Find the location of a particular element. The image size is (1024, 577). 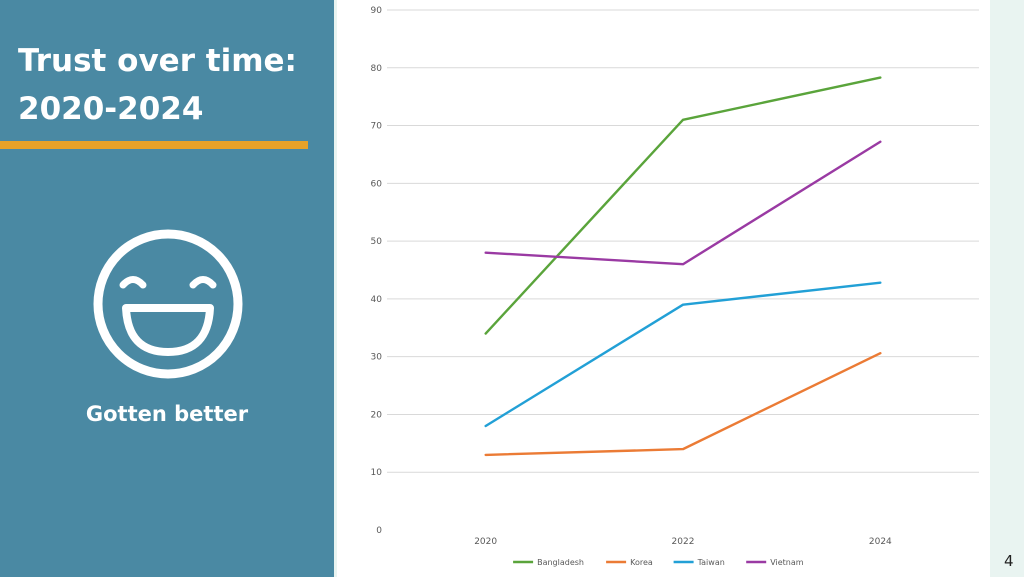

y-tick-label: 40 is located at coordinates (377, 300).